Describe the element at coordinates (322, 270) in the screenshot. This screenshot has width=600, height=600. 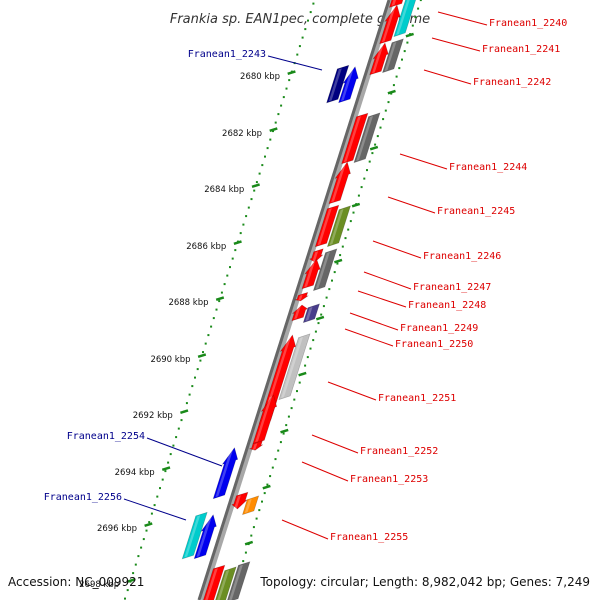
I see `feature-franean1-2247-shine` at that location.